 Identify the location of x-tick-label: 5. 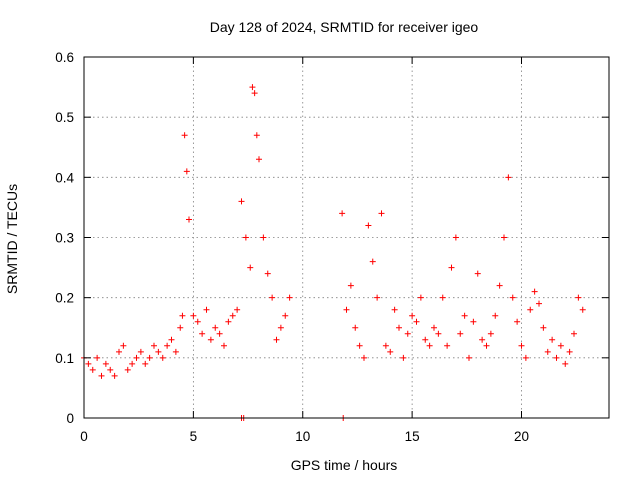
(194, 436).